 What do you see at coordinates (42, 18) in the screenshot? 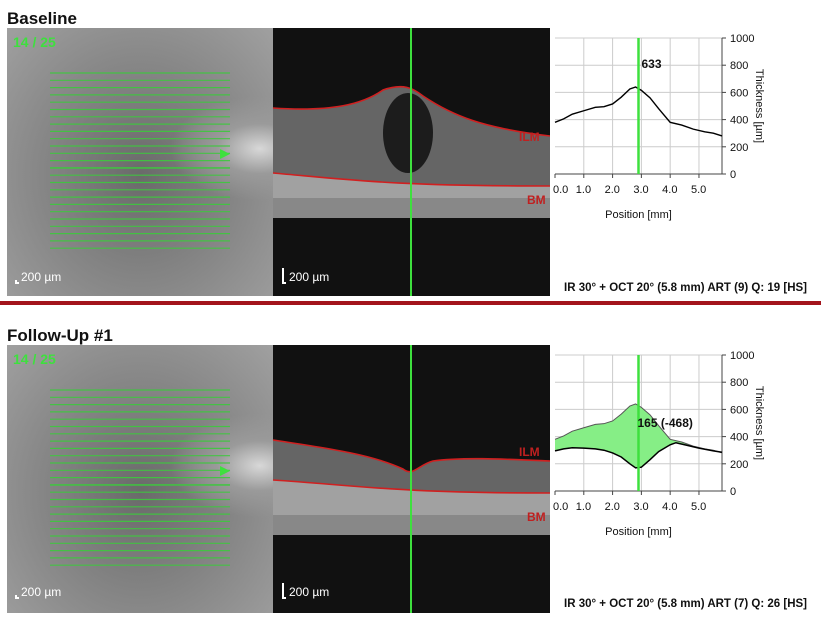
I see `panel-title: Baseline` at bounding box center [42, 18].